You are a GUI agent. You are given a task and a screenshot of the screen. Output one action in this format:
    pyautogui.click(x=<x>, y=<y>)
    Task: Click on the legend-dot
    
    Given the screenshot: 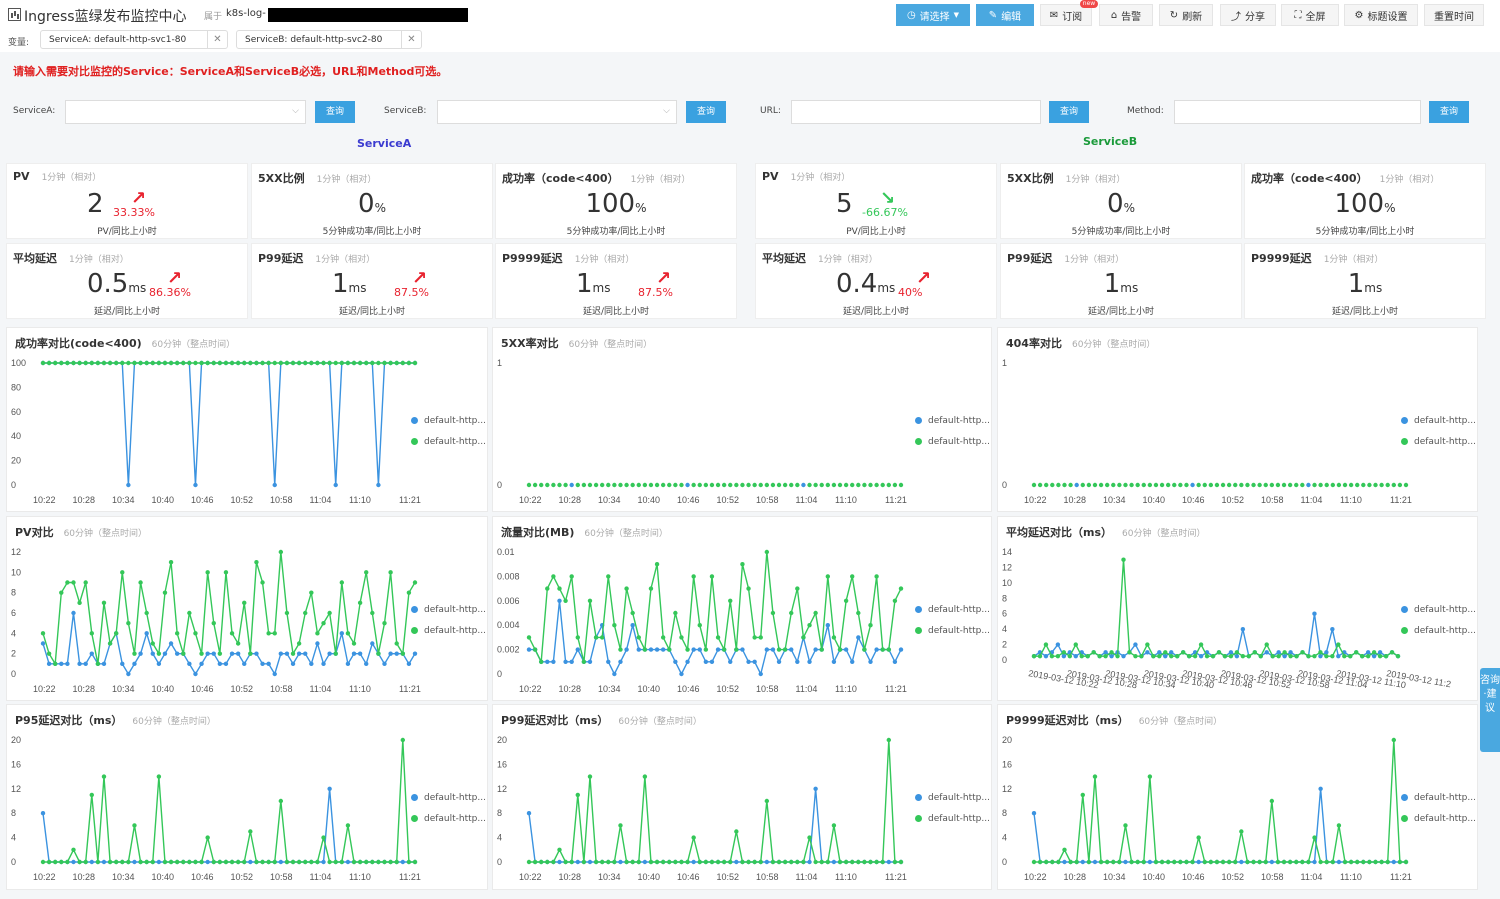 What is the action you would take?
    pyautogui.click(x=414, y=797)
    